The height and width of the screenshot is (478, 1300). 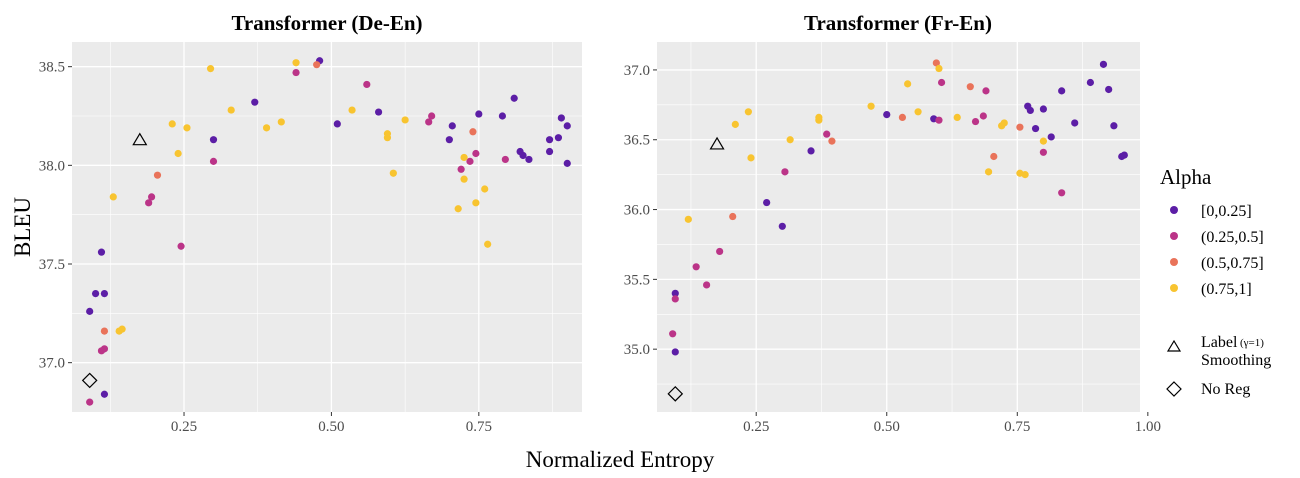 What do you see at coordinates (1219, 342) in the screenshot?
I see `legend-label-smoothing-line1: Label` at bounding box center [1219, 342].